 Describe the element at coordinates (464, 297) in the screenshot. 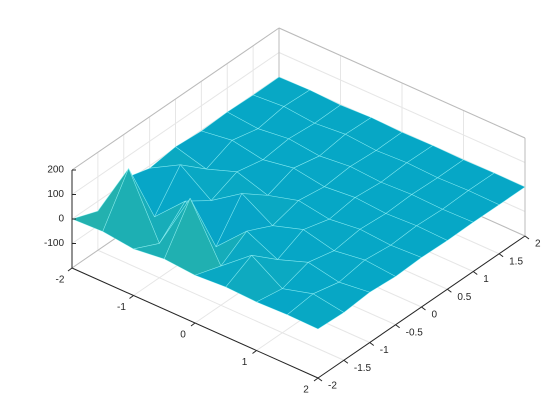

I see `y-tick-label: 0.5` at that location.